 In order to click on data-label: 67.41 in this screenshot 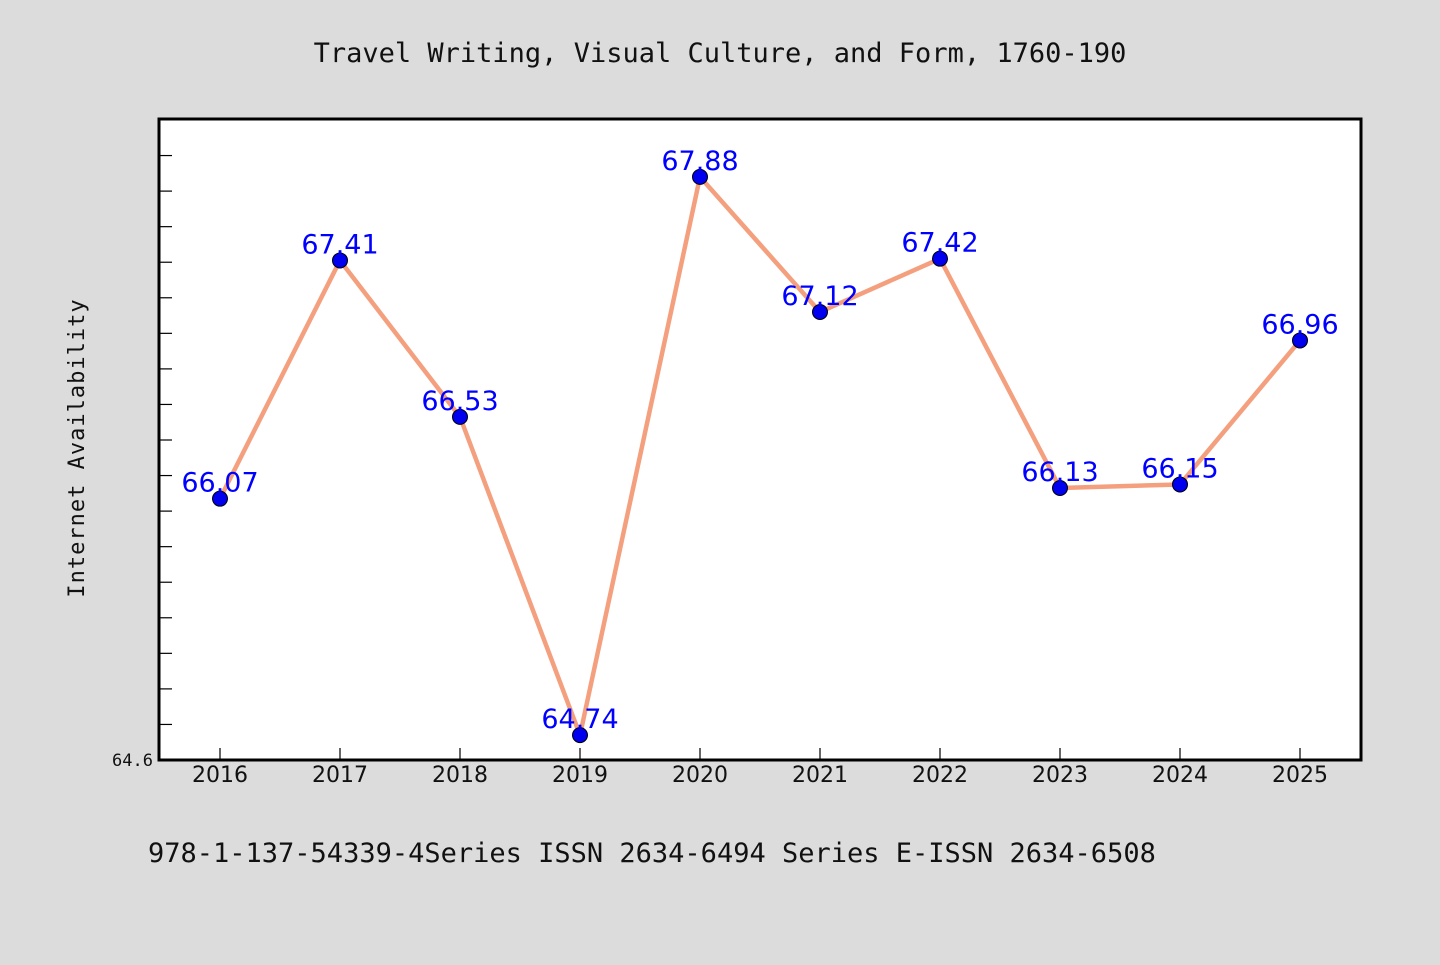, I will do `click(339, 244)`.